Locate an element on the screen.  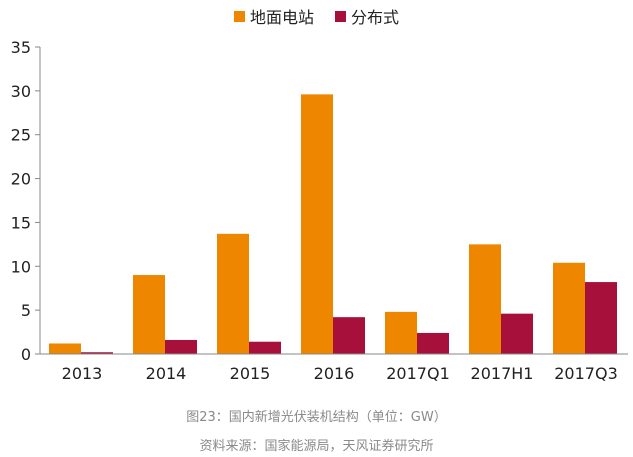
y-tick-label: 25 is located at coordinates (21, 135).